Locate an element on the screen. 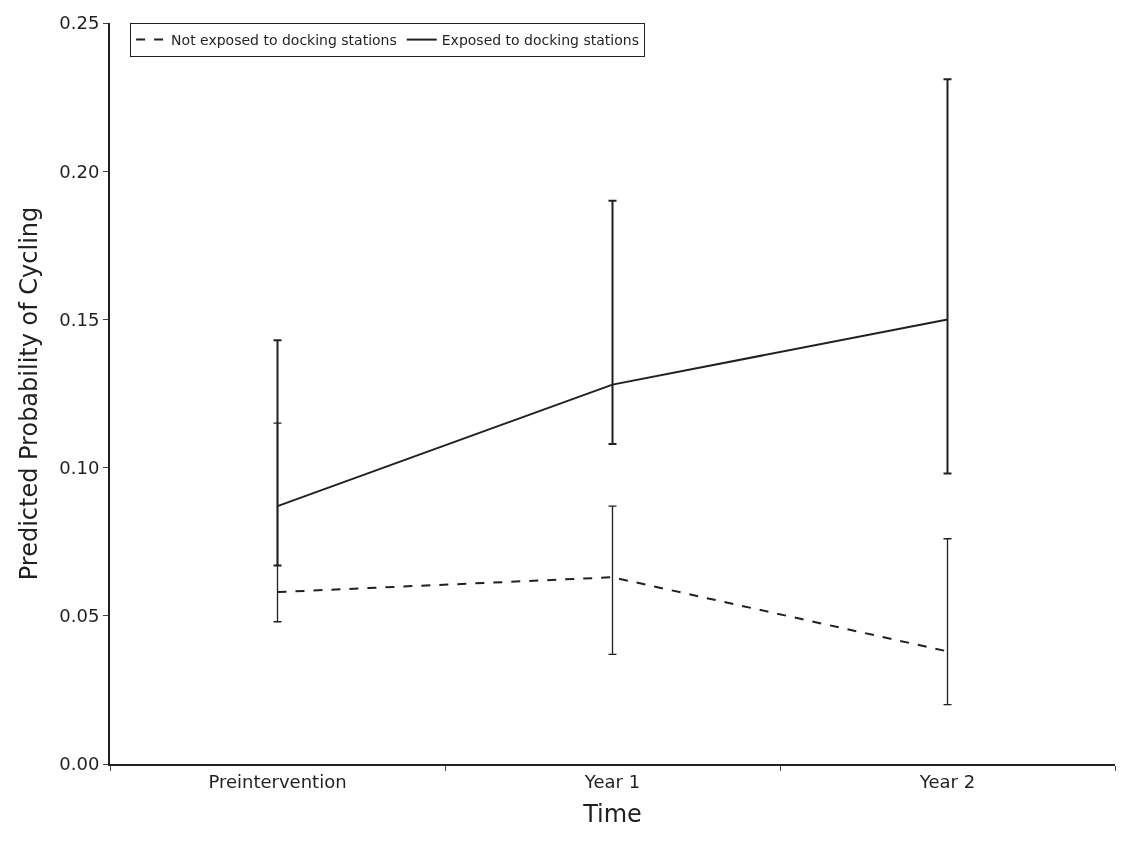 This screenshot has height=854, width=1135. y-tick-label: 0.15 is located at coordinates (79, 319).